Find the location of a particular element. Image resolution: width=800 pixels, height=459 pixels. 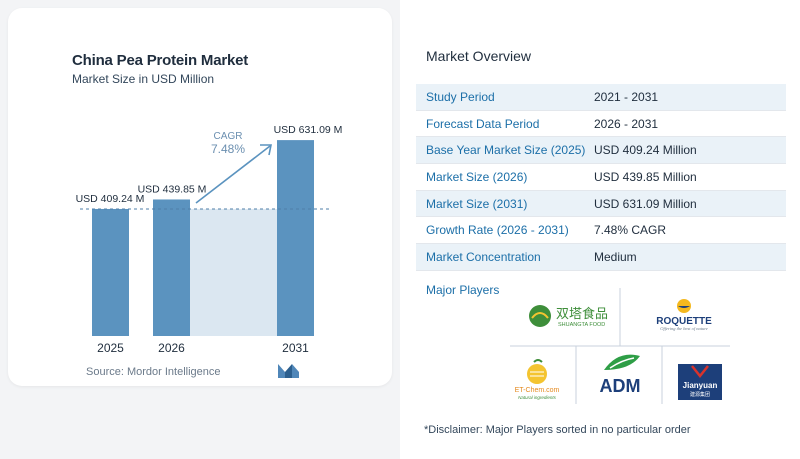

svg-text: 建源集团 is located at coordinates (700, 394).